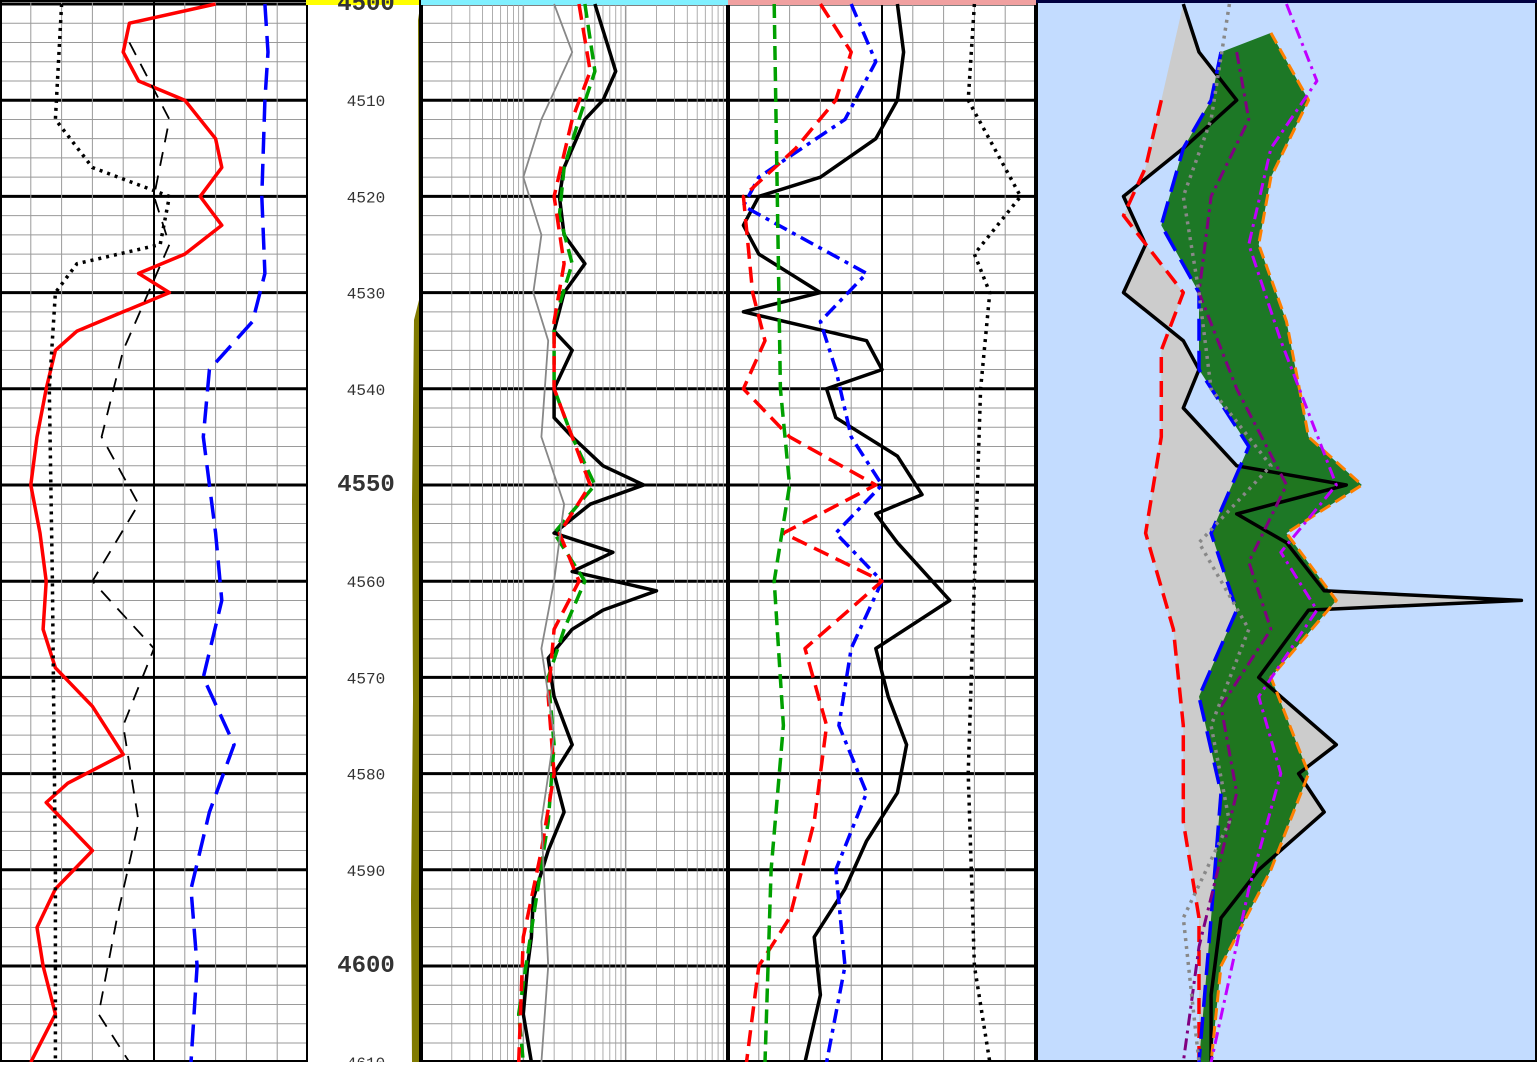 This screenshot has width=1537, height=1067. I want to click on header-cyan-bar, so click(574, 2).